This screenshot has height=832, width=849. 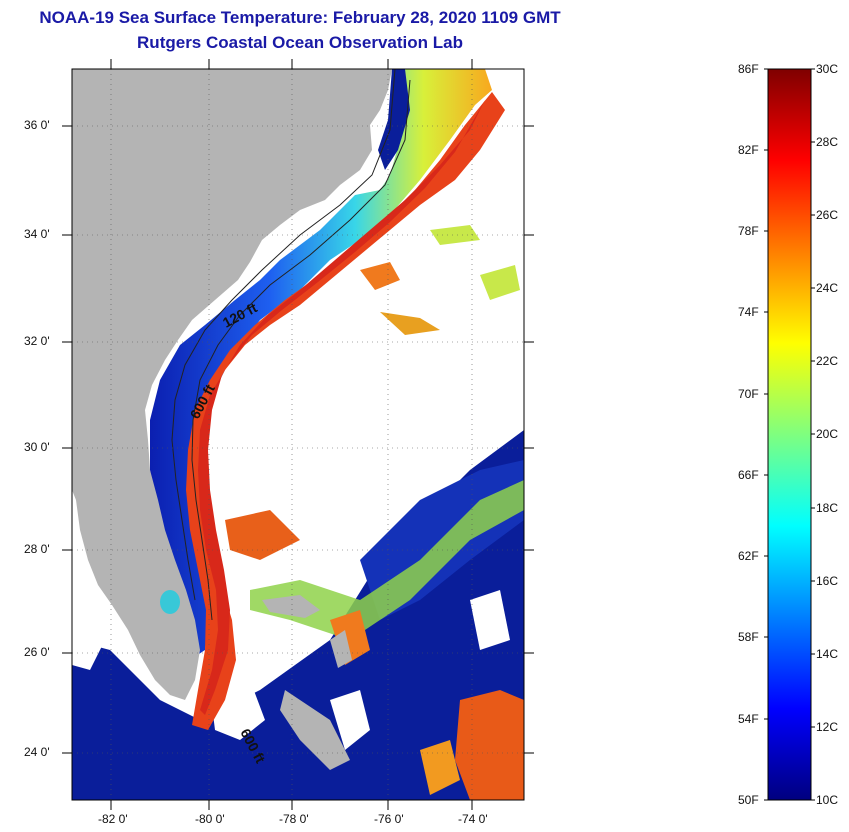 What do you see at coordinates (473, 819) in the screenshot?
I see `lon-label: -74 0'` at bounding box center [473, 819].